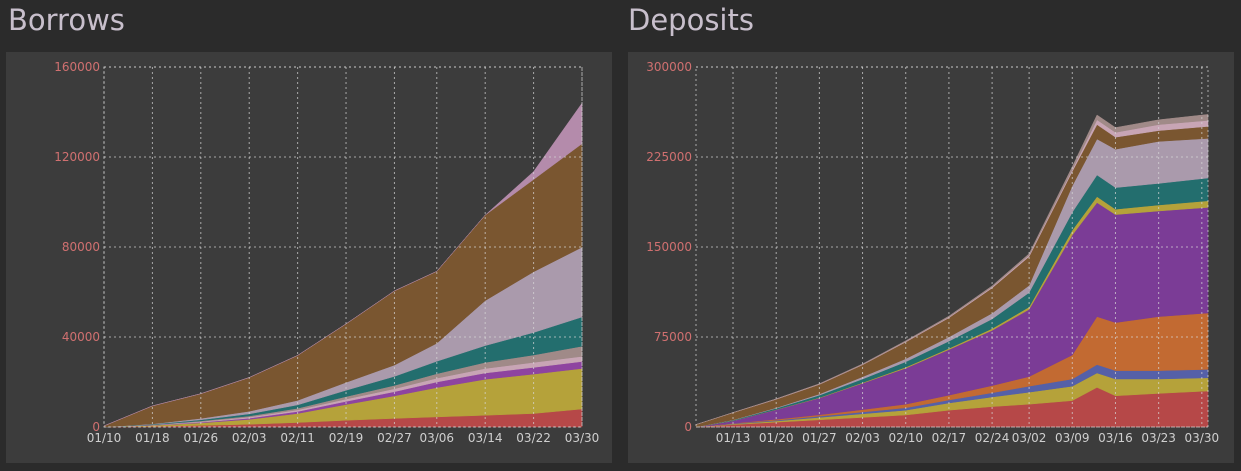  What do you see at coordinates (733, 438) in the screenshot?
I see `x-tick-label: 01/13` at bounding box center [733, 438].